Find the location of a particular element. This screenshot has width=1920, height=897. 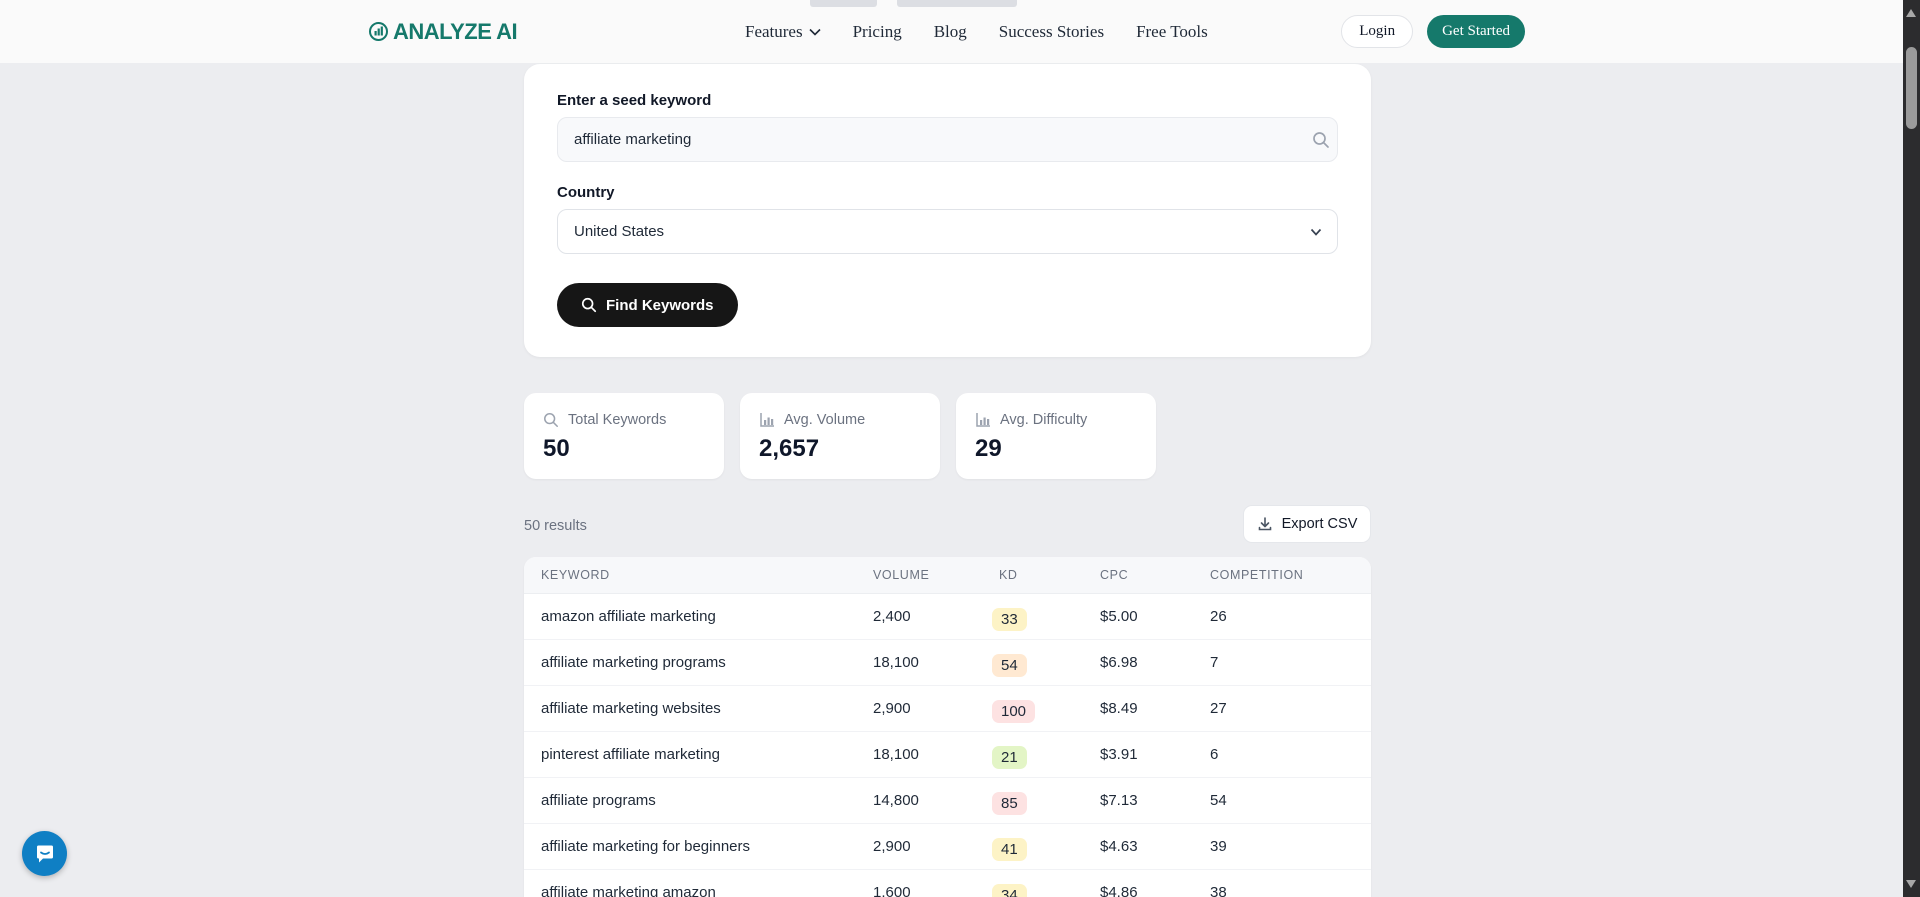

country-select: United States is located at coordinates (947, 231).